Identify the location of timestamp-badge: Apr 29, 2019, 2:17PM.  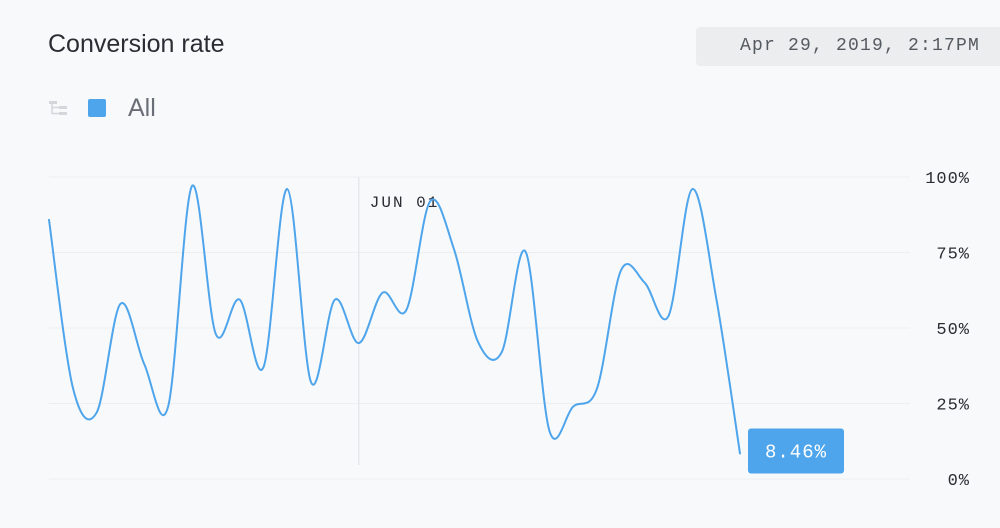
(848, 46).